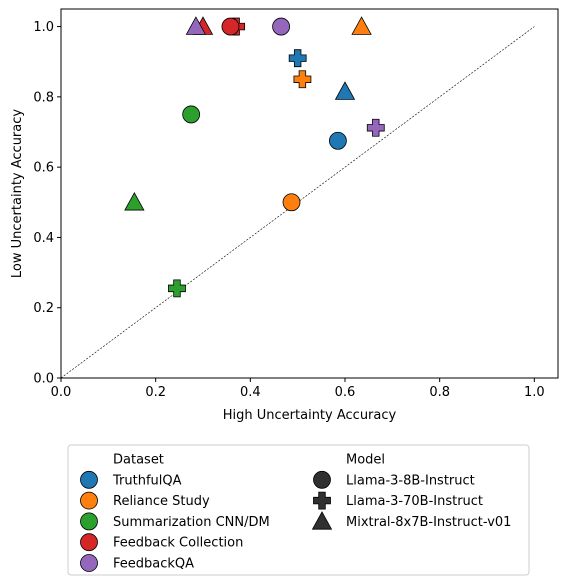 The width and height of the screenshot is (567, 585). Describe the element at coordinates (365, 460) in the screenshot. I see `legend-title-model: Model` at that location.